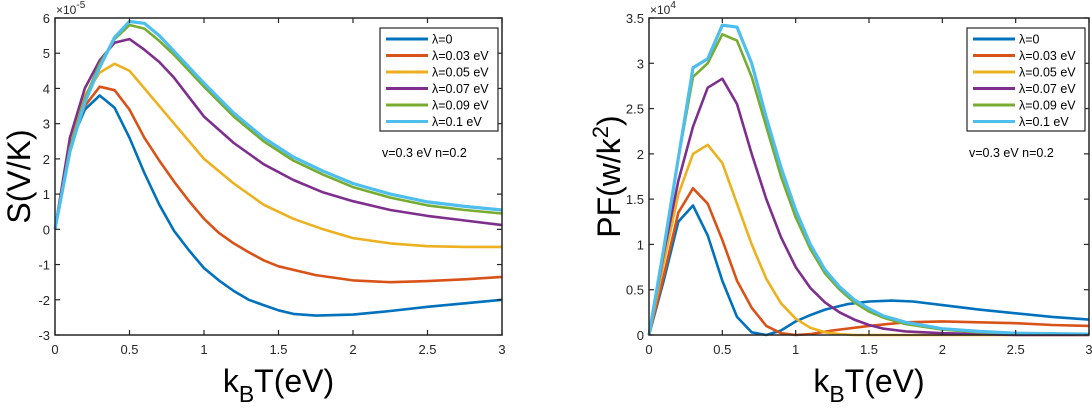 The image size is (1092, 412). I want to click on y-tick-label: 1.5, so click(635, 199).